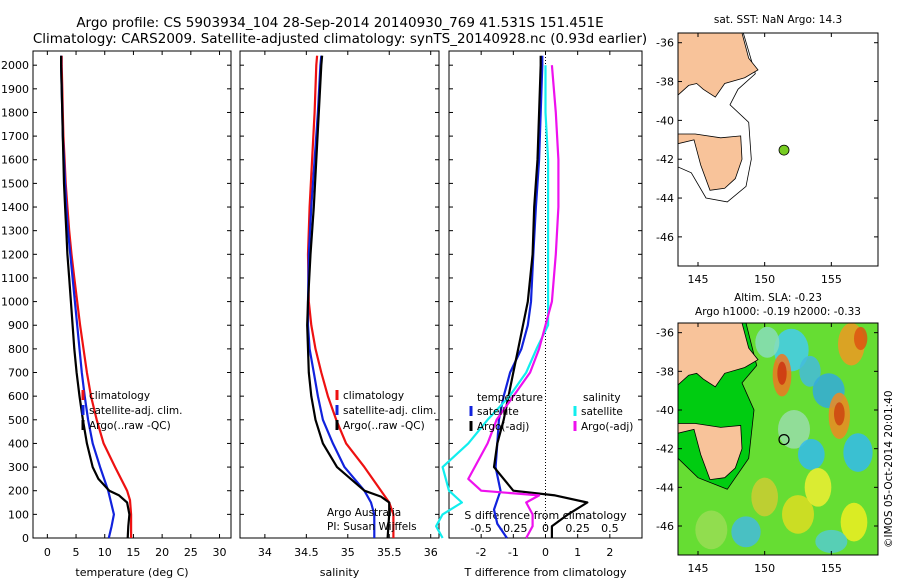  I want to click on depth-tick-label: 100, so click(18, 514).